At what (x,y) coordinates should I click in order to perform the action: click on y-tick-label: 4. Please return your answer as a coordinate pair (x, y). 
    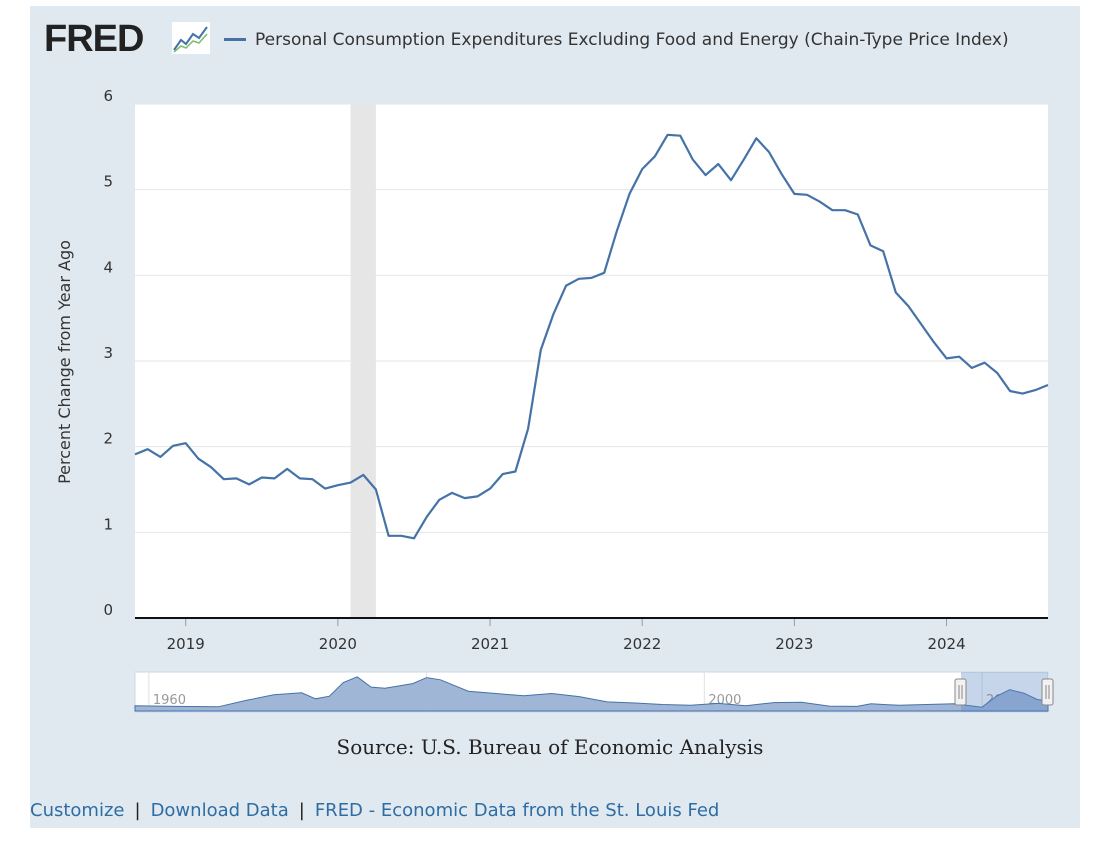
    Looking at the image, I should click on (108, 267).